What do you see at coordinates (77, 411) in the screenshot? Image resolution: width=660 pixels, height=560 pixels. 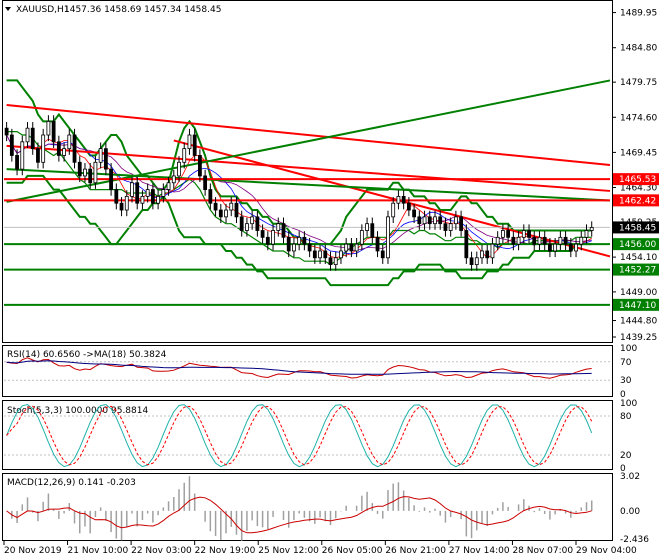 I see `stoch-title: Stoch(5,3,3) 100.0000 95.8814` at bounding box center [77, 411].